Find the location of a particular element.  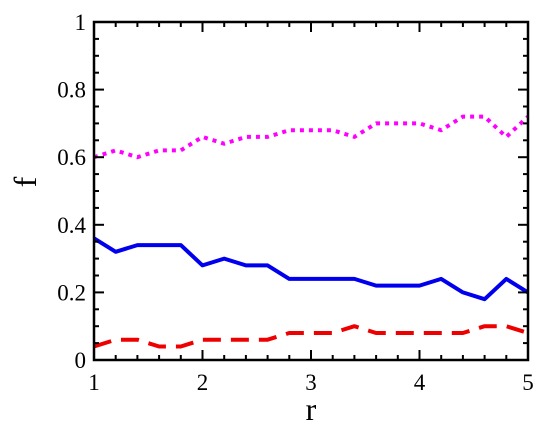

y-axis-label: f is located at coordinates (25, 181).